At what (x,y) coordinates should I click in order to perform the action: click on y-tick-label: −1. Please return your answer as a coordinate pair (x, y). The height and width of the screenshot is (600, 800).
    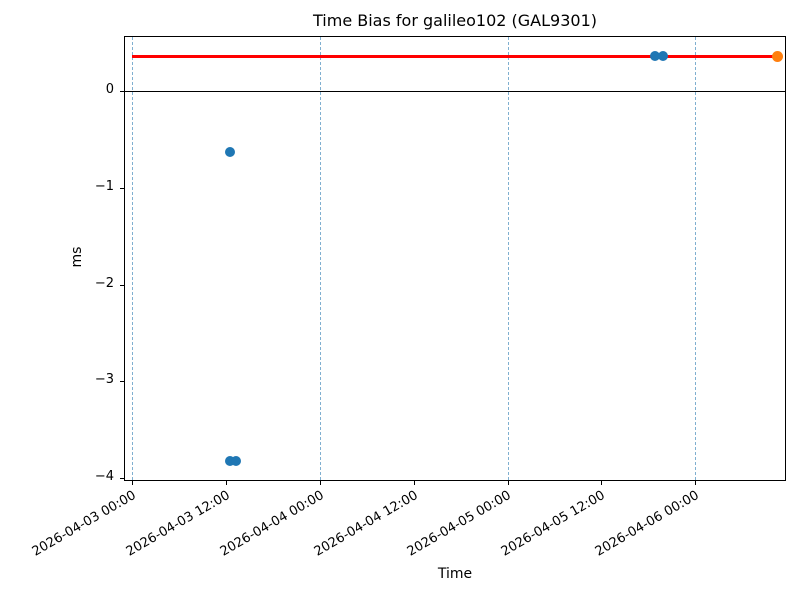
    Looking at the image, I should click on (104, 186).